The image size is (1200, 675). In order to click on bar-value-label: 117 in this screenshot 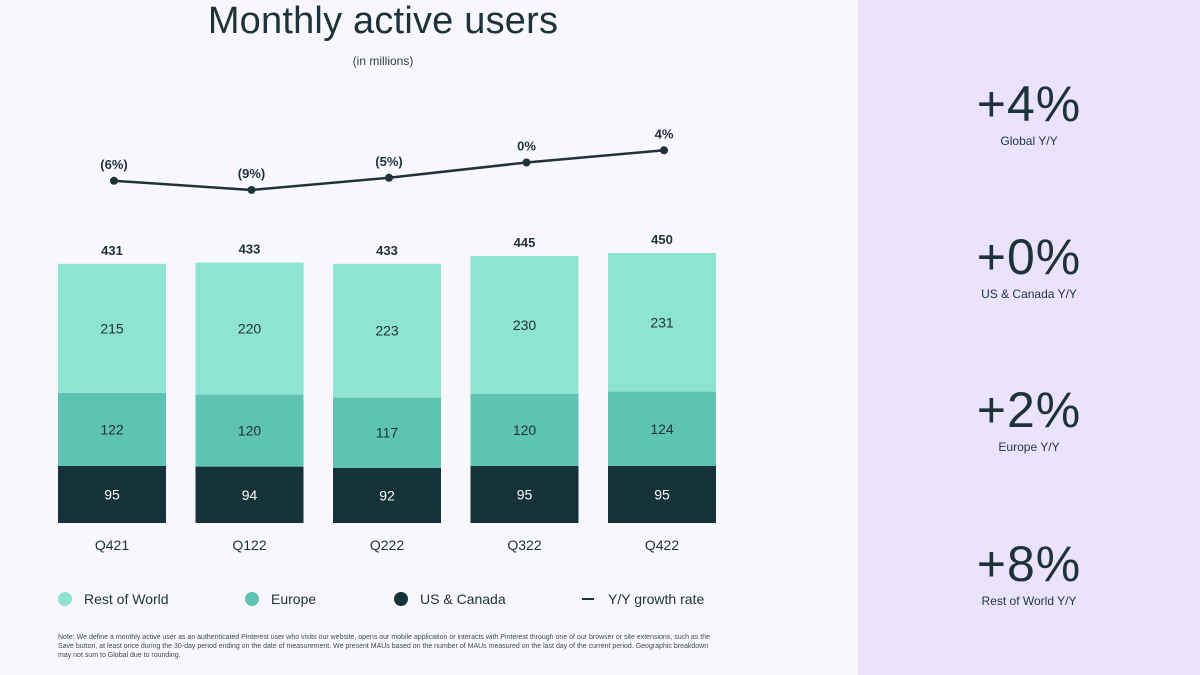, I will do `click(387, 433)`.